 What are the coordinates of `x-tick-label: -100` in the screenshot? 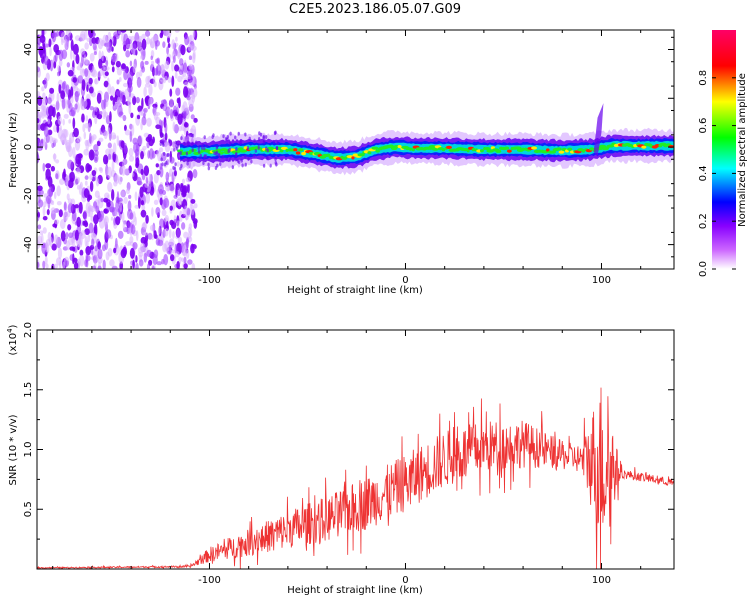 It's located at (209, 580).